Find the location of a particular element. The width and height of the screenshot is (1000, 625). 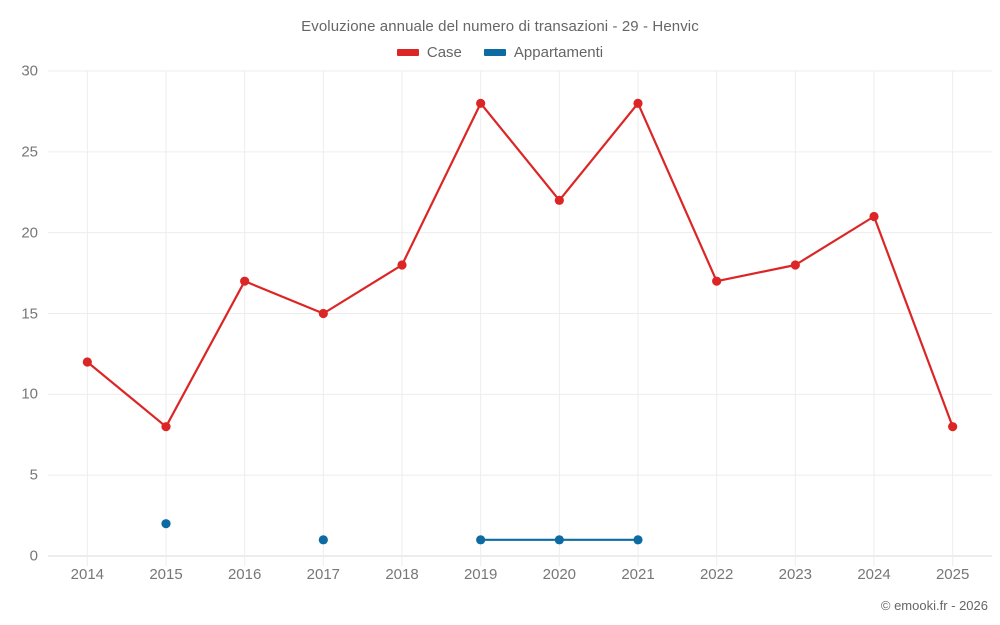

legend-label-case: Case is located at coordinates (444, 52).